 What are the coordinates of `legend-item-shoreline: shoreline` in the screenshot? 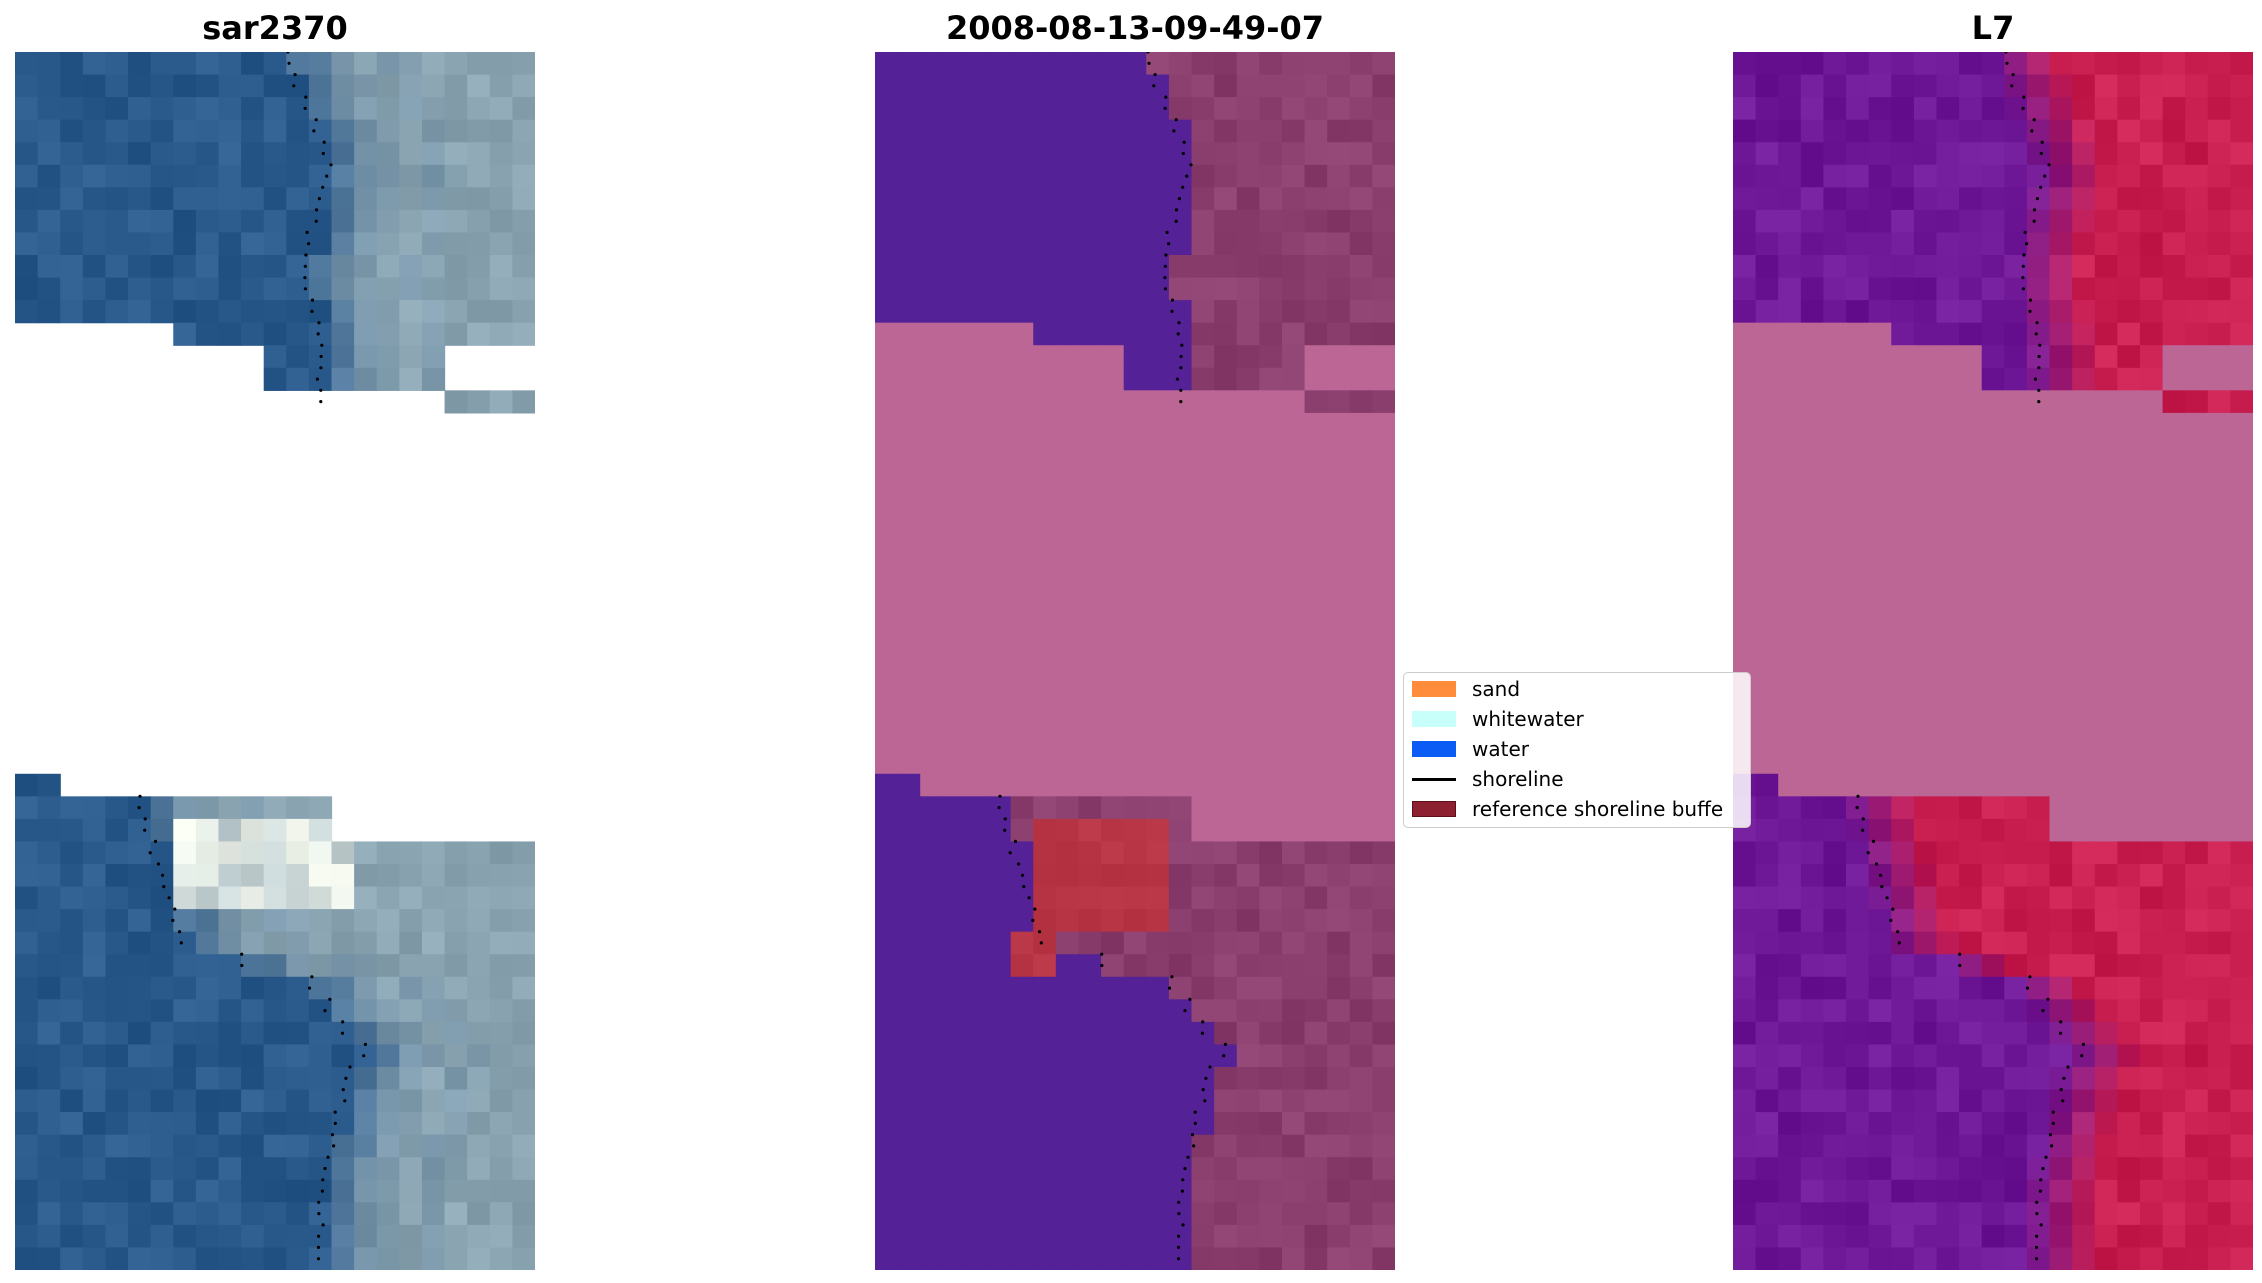 It's located at (1488, 779).